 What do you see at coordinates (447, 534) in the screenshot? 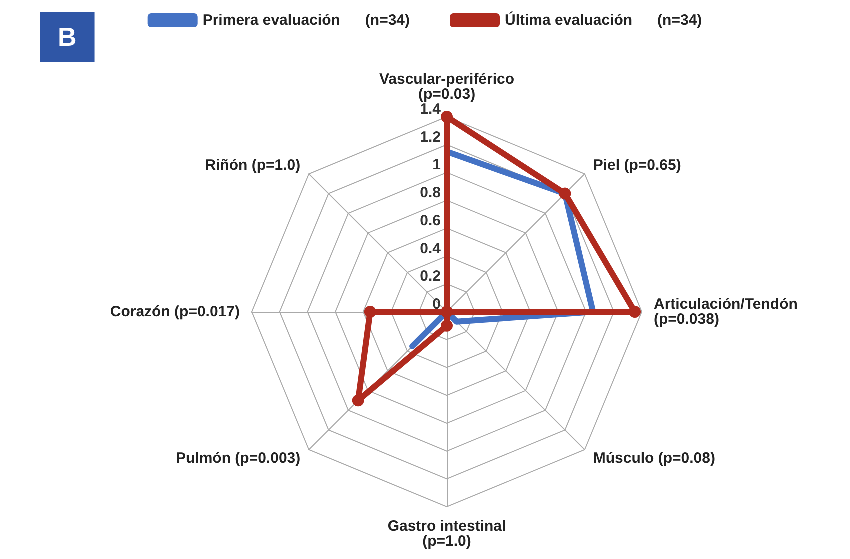
I see `spoke-label: Gastro intestinal (p=1.0)` at bounding box center [447, 534].